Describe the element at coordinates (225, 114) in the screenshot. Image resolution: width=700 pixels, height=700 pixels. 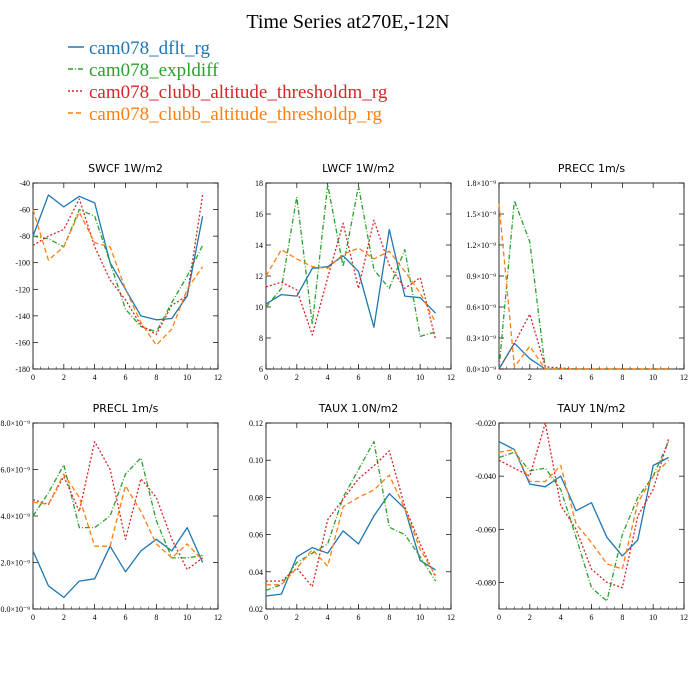
I see `legend-item: cam078_clubb_altitude_thresholdp_rg` at that location.